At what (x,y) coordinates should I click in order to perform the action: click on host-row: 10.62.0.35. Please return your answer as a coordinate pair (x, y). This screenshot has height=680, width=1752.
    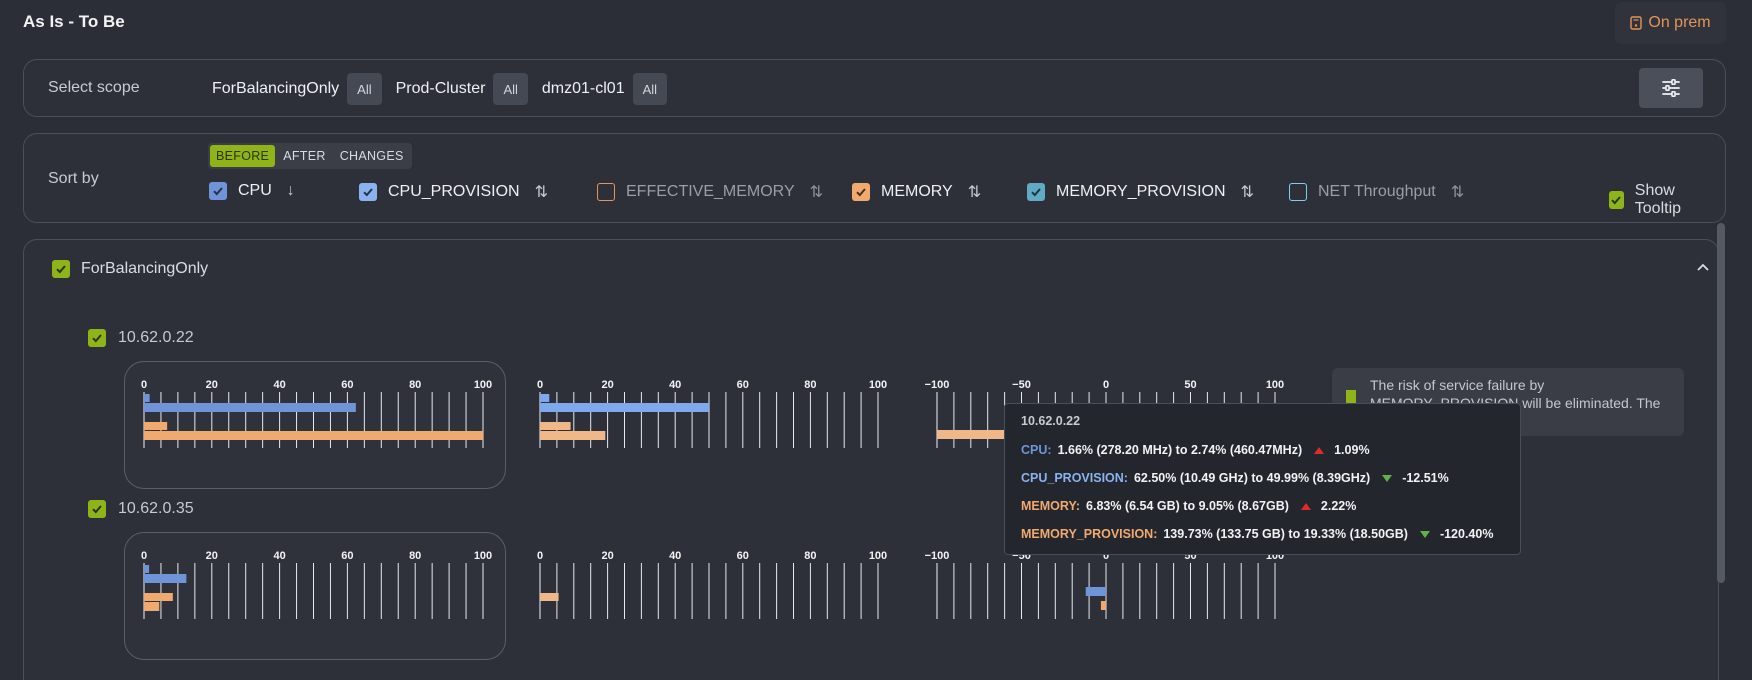
    Looking at the image, I should click on (141, 509).